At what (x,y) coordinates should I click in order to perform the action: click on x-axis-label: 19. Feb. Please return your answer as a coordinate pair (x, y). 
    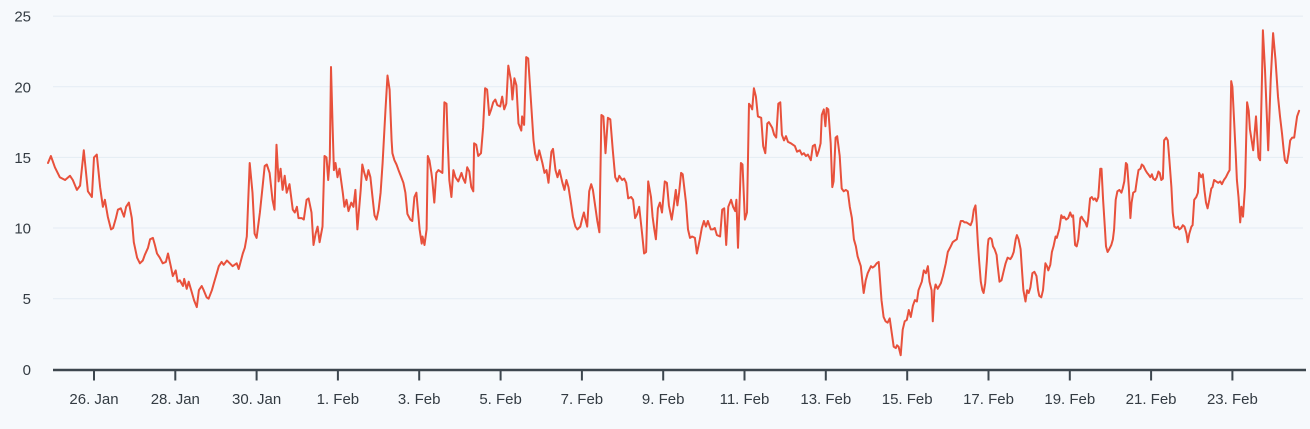
    Looking at the image, I should click on (1069, 399).